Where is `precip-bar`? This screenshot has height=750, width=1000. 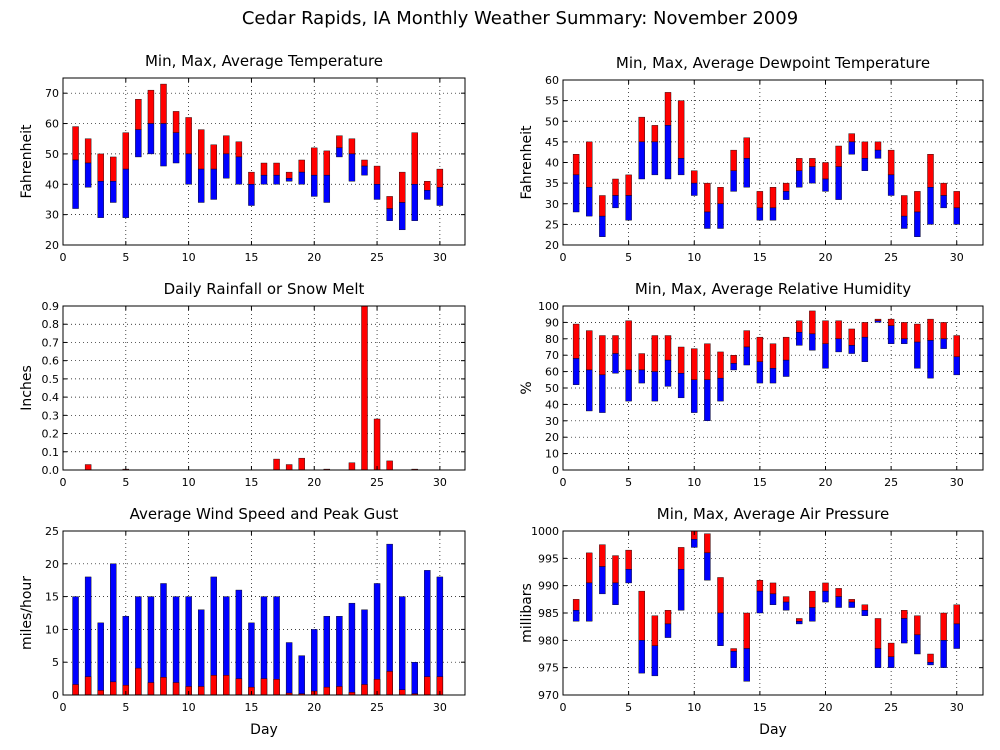
precip-bar is located at coordinates (352, 466).